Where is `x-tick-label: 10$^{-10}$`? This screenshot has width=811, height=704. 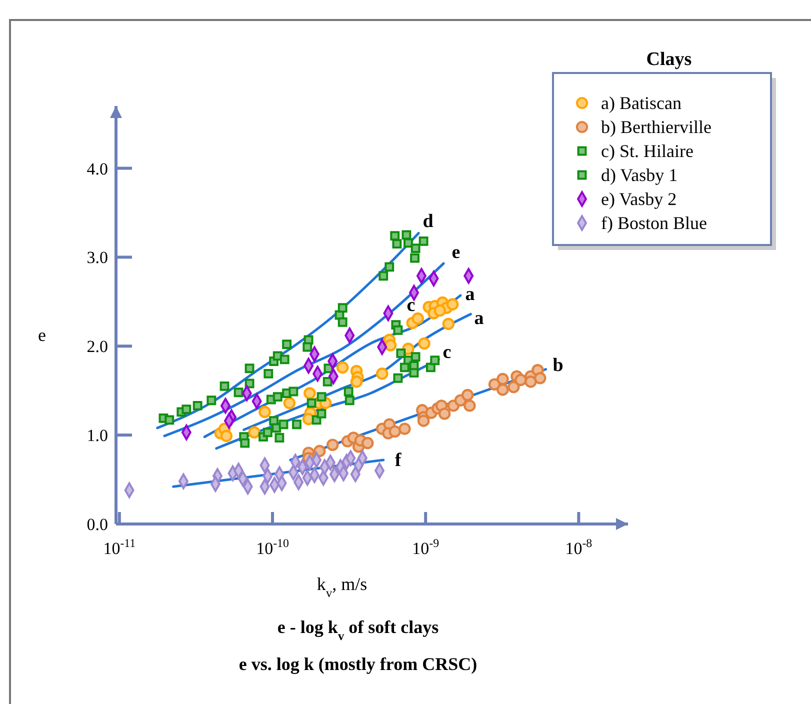
x-tick-label: 10$^{-10}$ is located at coordinates (272, 547).